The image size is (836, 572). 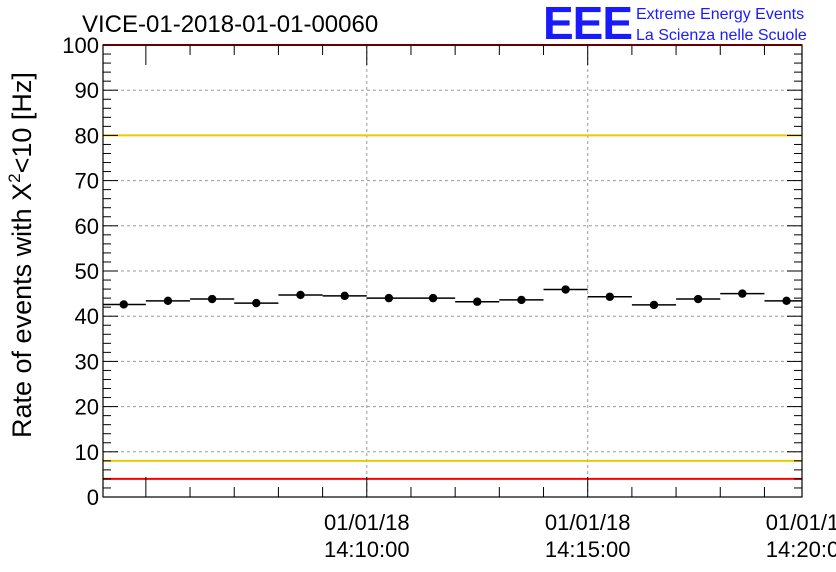 I want to click on y-tick-labels: 0 10 20 30 40 50 60 70 80 90 100, so click(x=80, y=271).